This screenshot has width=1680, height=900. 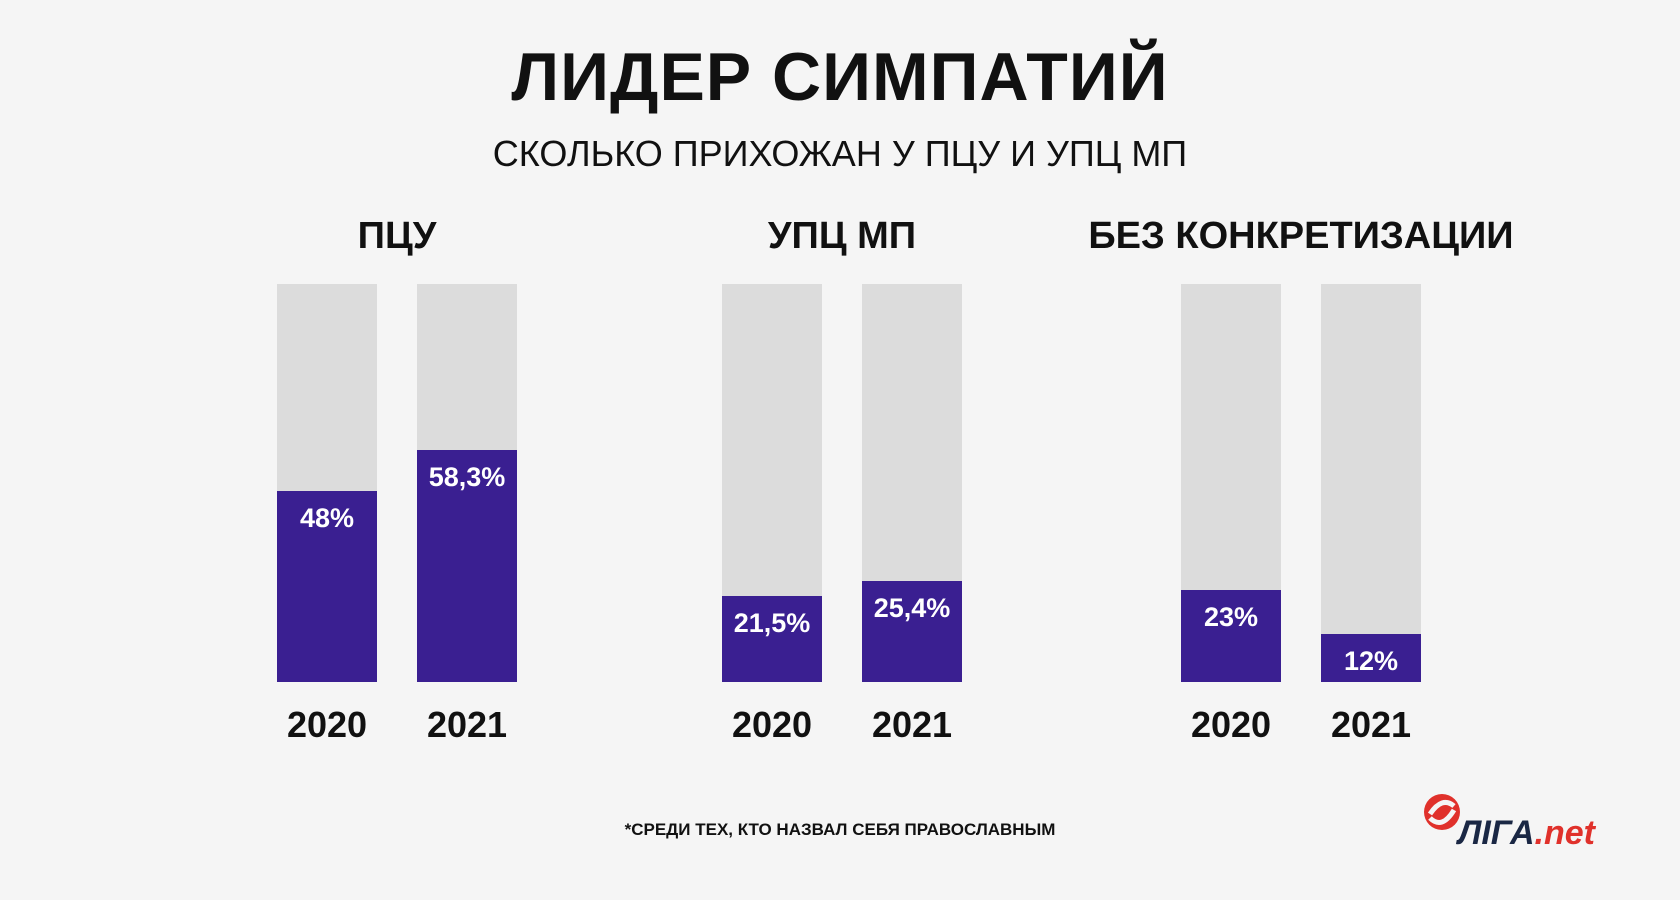 What do you see at coordinates (327, 586) in the screenshot?
I see `bar: 48%` at bounding box center [327, 586].